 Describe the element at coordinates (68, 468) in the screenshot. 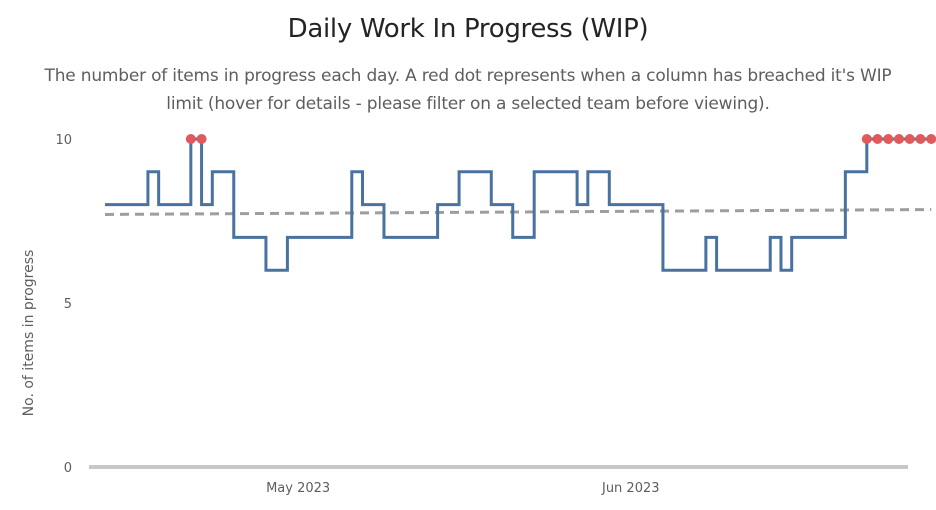

I see `y-tick-label: 0` at that location.